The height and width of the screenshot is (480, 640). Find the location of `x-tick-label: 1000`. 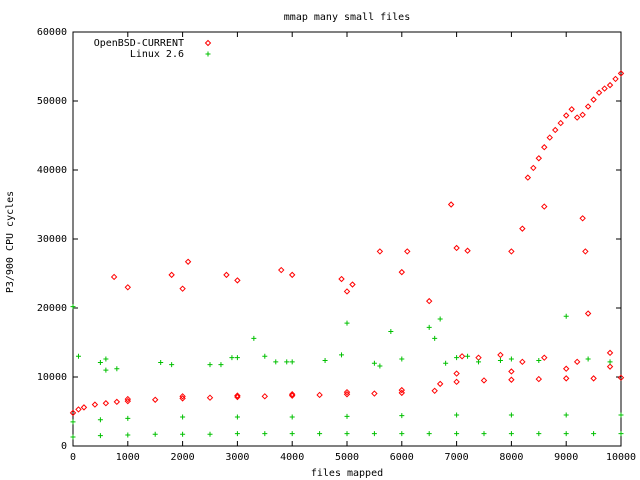

x-tick-label: 1000 is located at coordinates (128, 457).